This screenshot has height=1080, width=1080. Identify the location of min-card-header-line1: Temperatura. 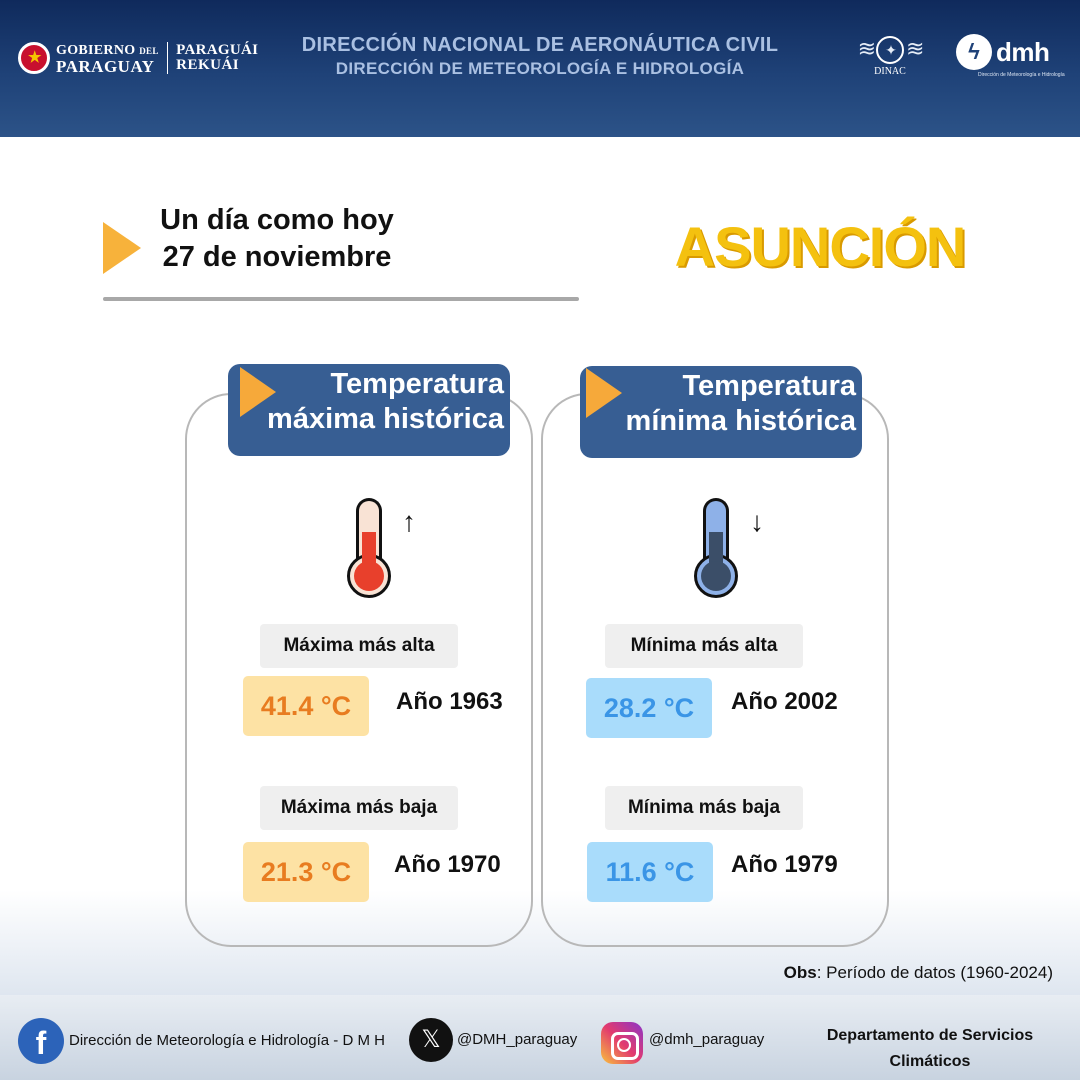
(769, 386).